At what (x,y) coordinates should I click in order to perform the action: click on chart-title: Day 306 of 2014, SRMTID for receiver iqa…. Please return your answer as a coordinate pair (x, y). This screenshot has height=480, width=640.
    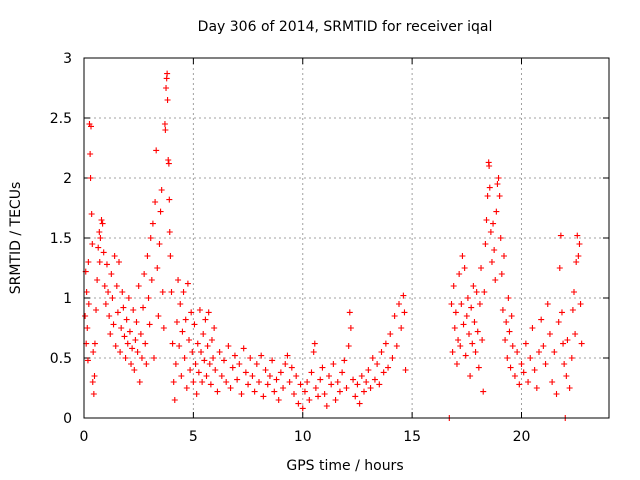
    Looking at the image, I should click on (345, 27).